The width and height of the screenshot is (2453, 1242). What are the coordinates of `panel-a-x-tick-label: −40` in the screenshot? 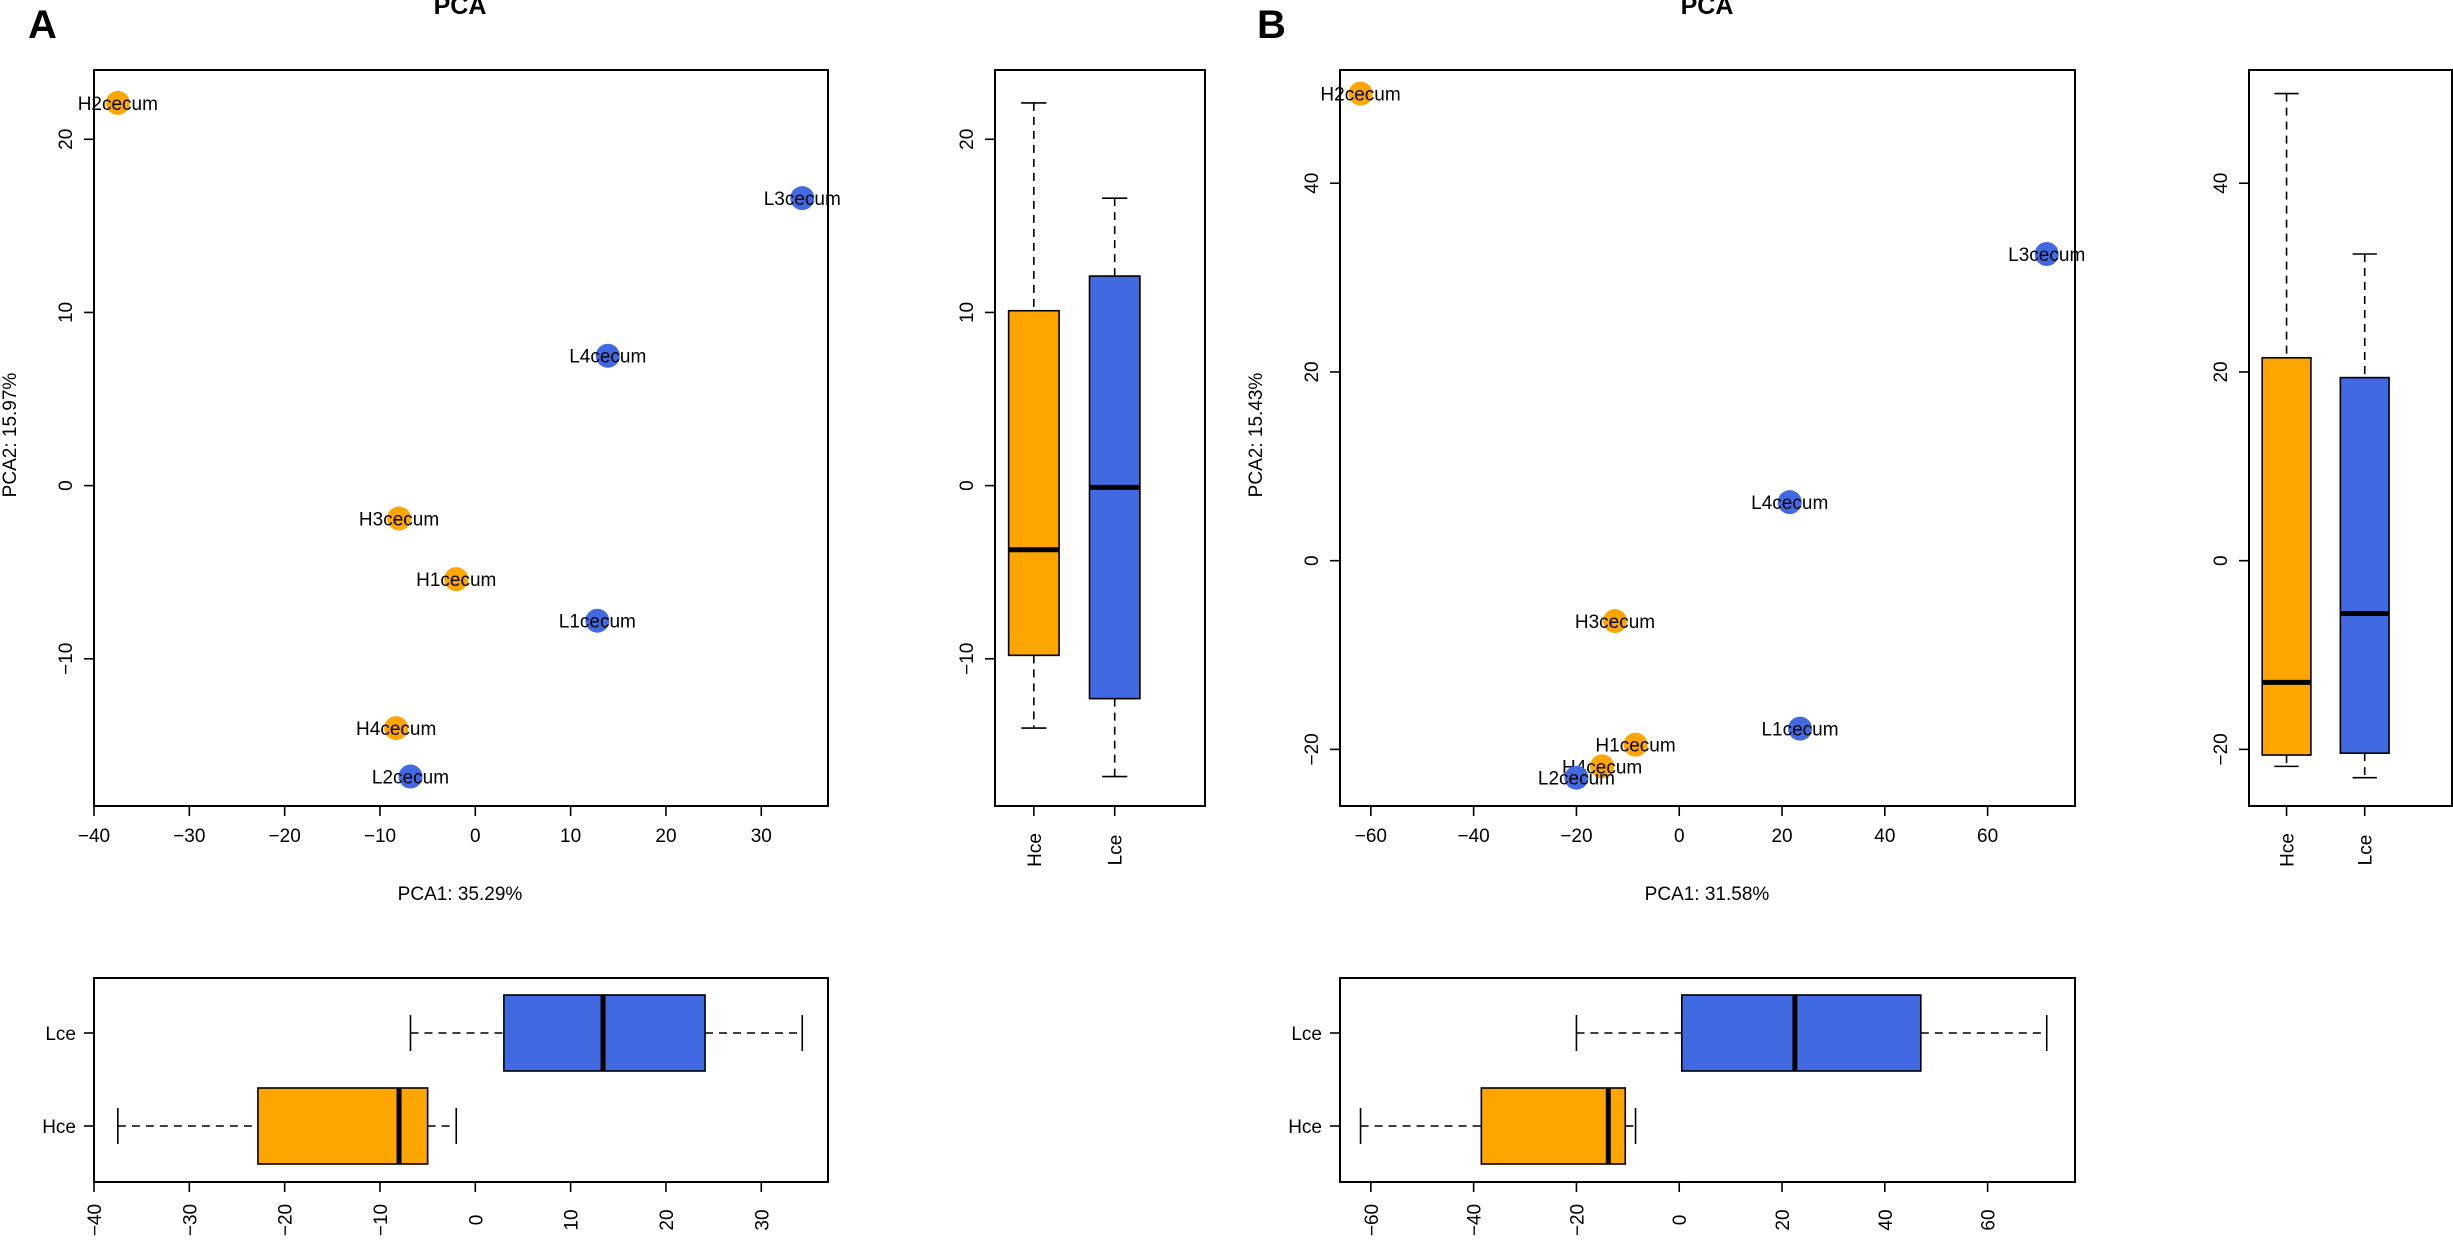 It's located at (94, 836).